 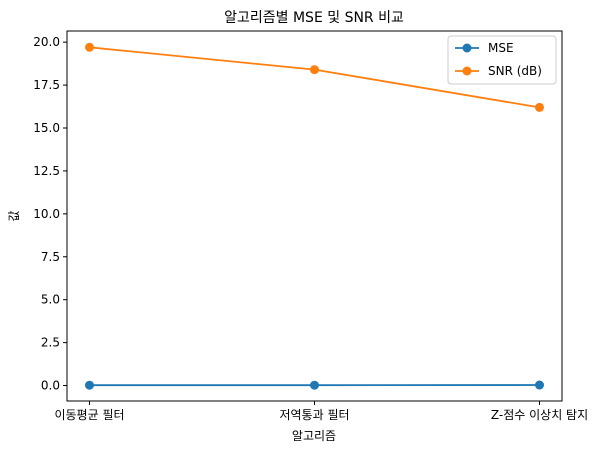 What do you see at coordinates (314, 18) in the screenshot?
I see `chart-title: 알고리즘별 MSE 및 SNR 비교` at bounding box center [314, 18].